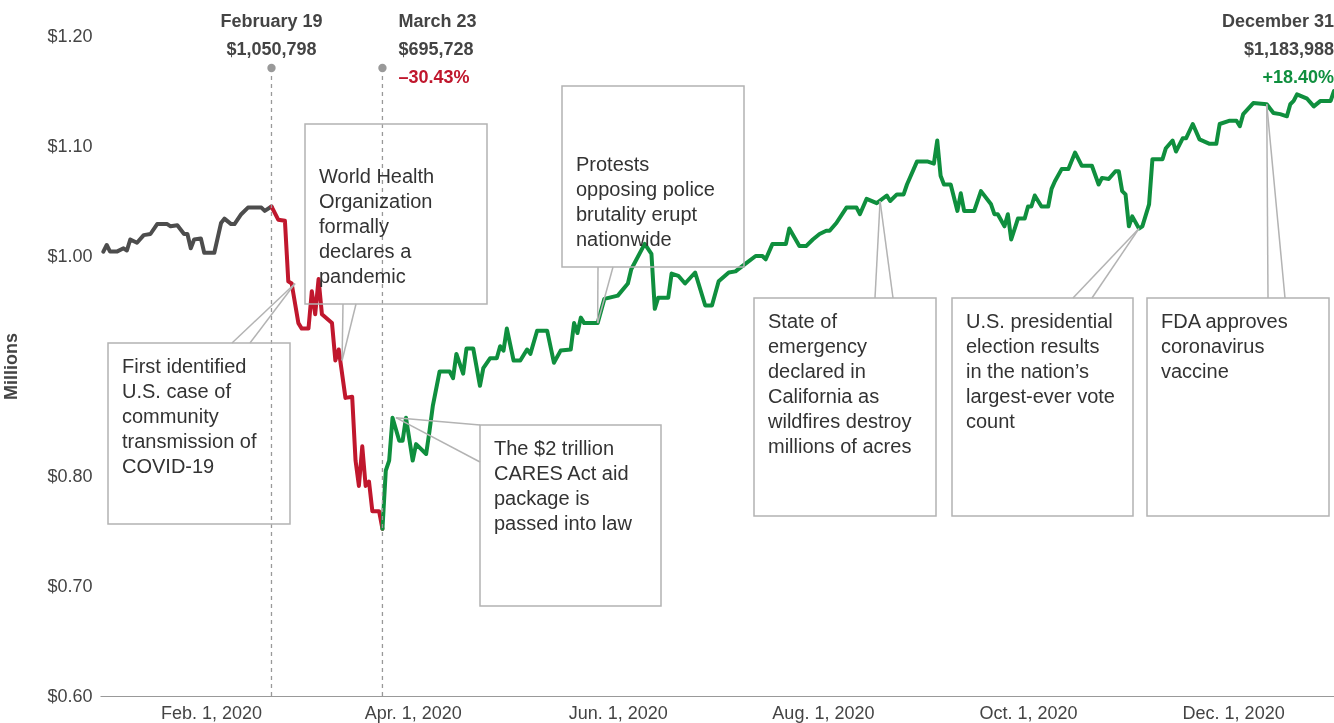 The width and height of the screenshot is (1334, 723). Describe the element at coordinates (1040, 371) in the screenshot. I see `annotation: U.S. presidential election results in the nation’s largest-ever vote count` at that location.